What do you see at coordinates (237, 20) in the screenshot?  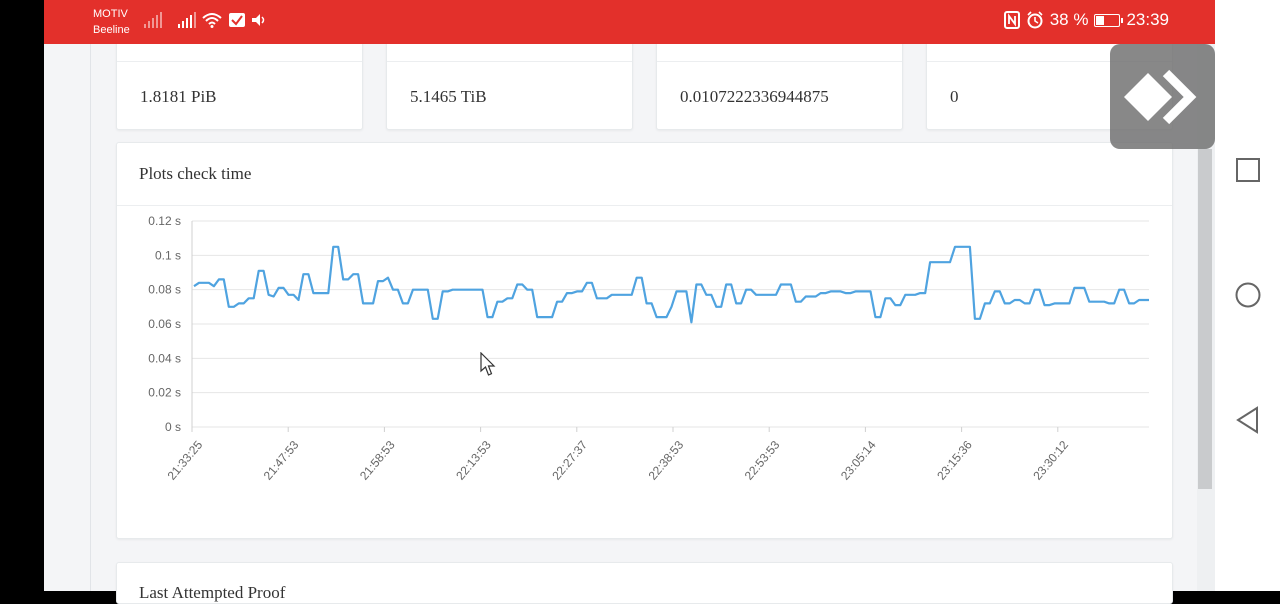 I see `notification-check-icon` at bounding box center [237, 20].